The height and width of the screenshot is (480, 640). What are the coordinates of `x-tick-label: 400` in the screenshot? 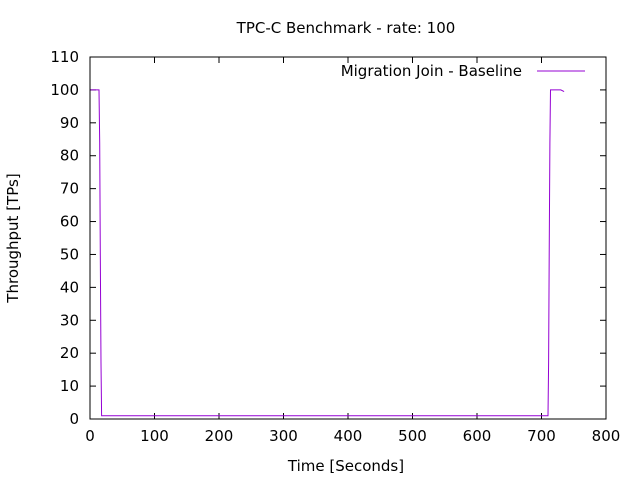 It's located at (348, 436).